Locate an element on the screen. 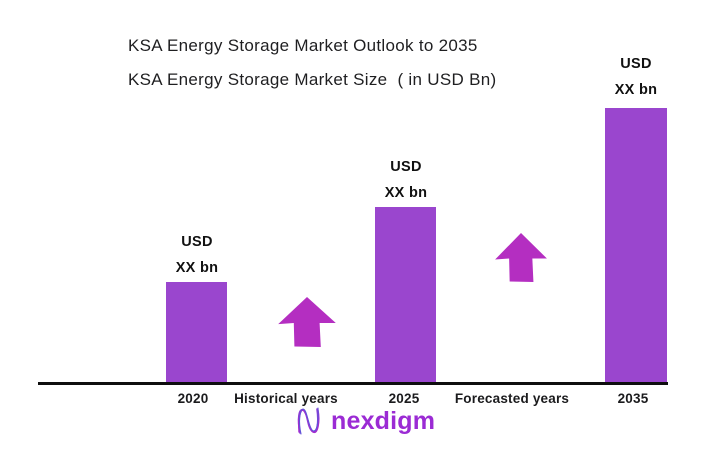 The width and height of the screenshot is (719, 455). nexdigm-logo-text: nexdigm is located at coordinates (383, 421).